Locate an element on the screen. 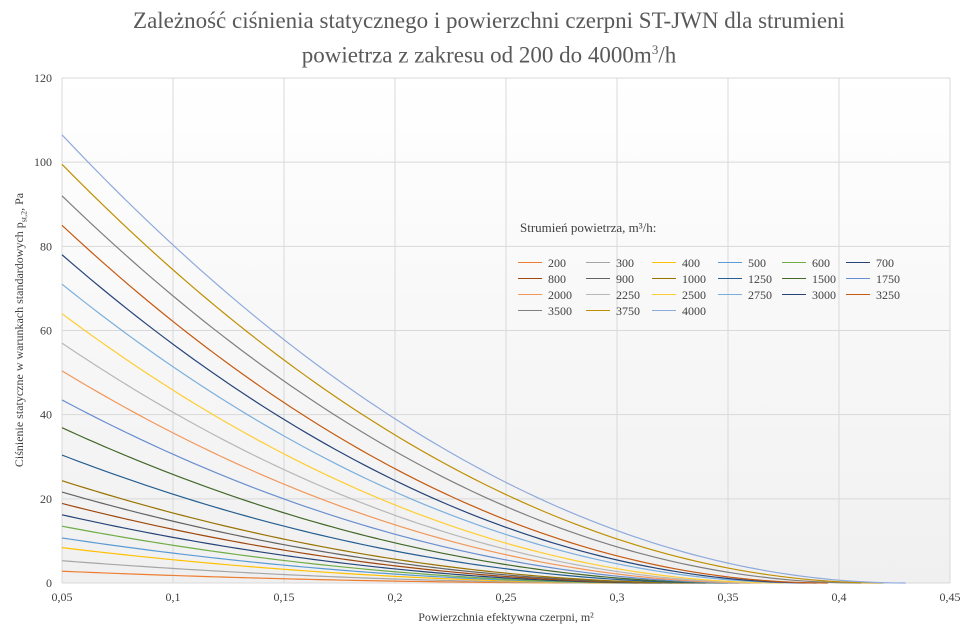 Image resolution: width=978 pixels, height=639 pixels. x-axis-label: Powierzchnia efektywna czerpni, m² is located at coordinates (506, 617).